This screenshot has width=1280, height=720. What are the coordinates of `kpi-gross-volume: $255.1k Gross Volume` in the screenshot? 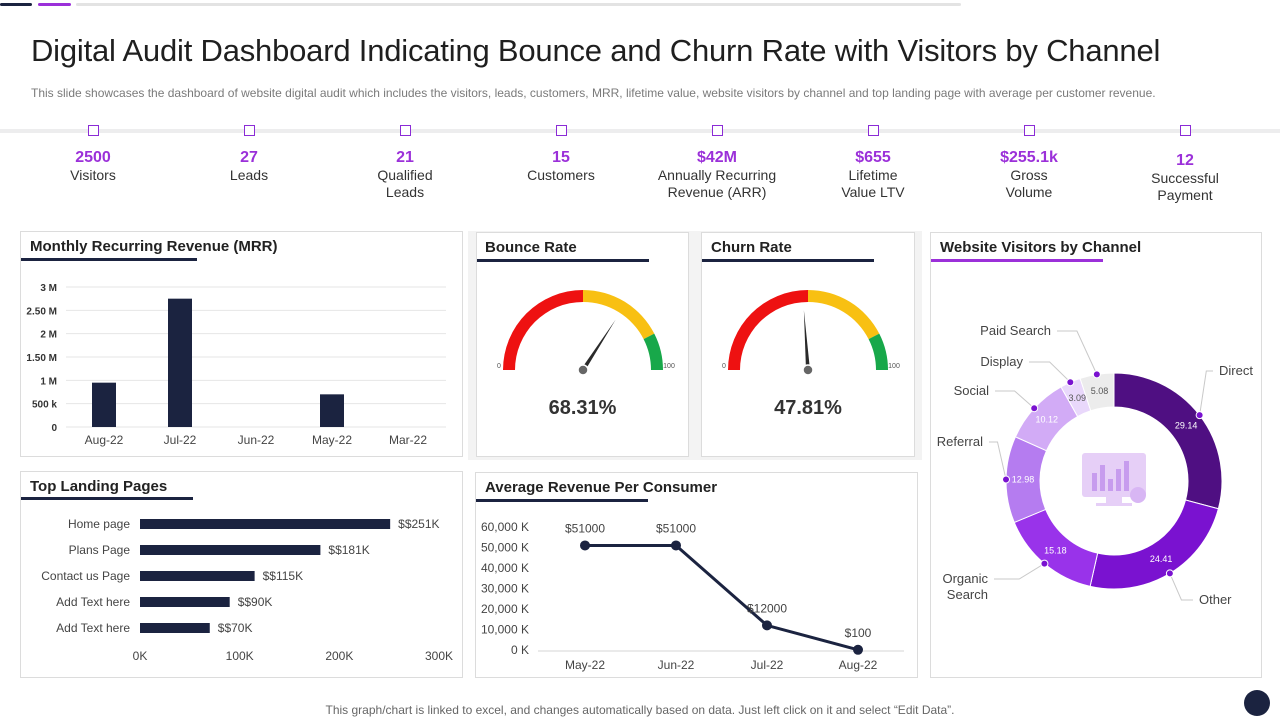 It's located at (1029, 163).